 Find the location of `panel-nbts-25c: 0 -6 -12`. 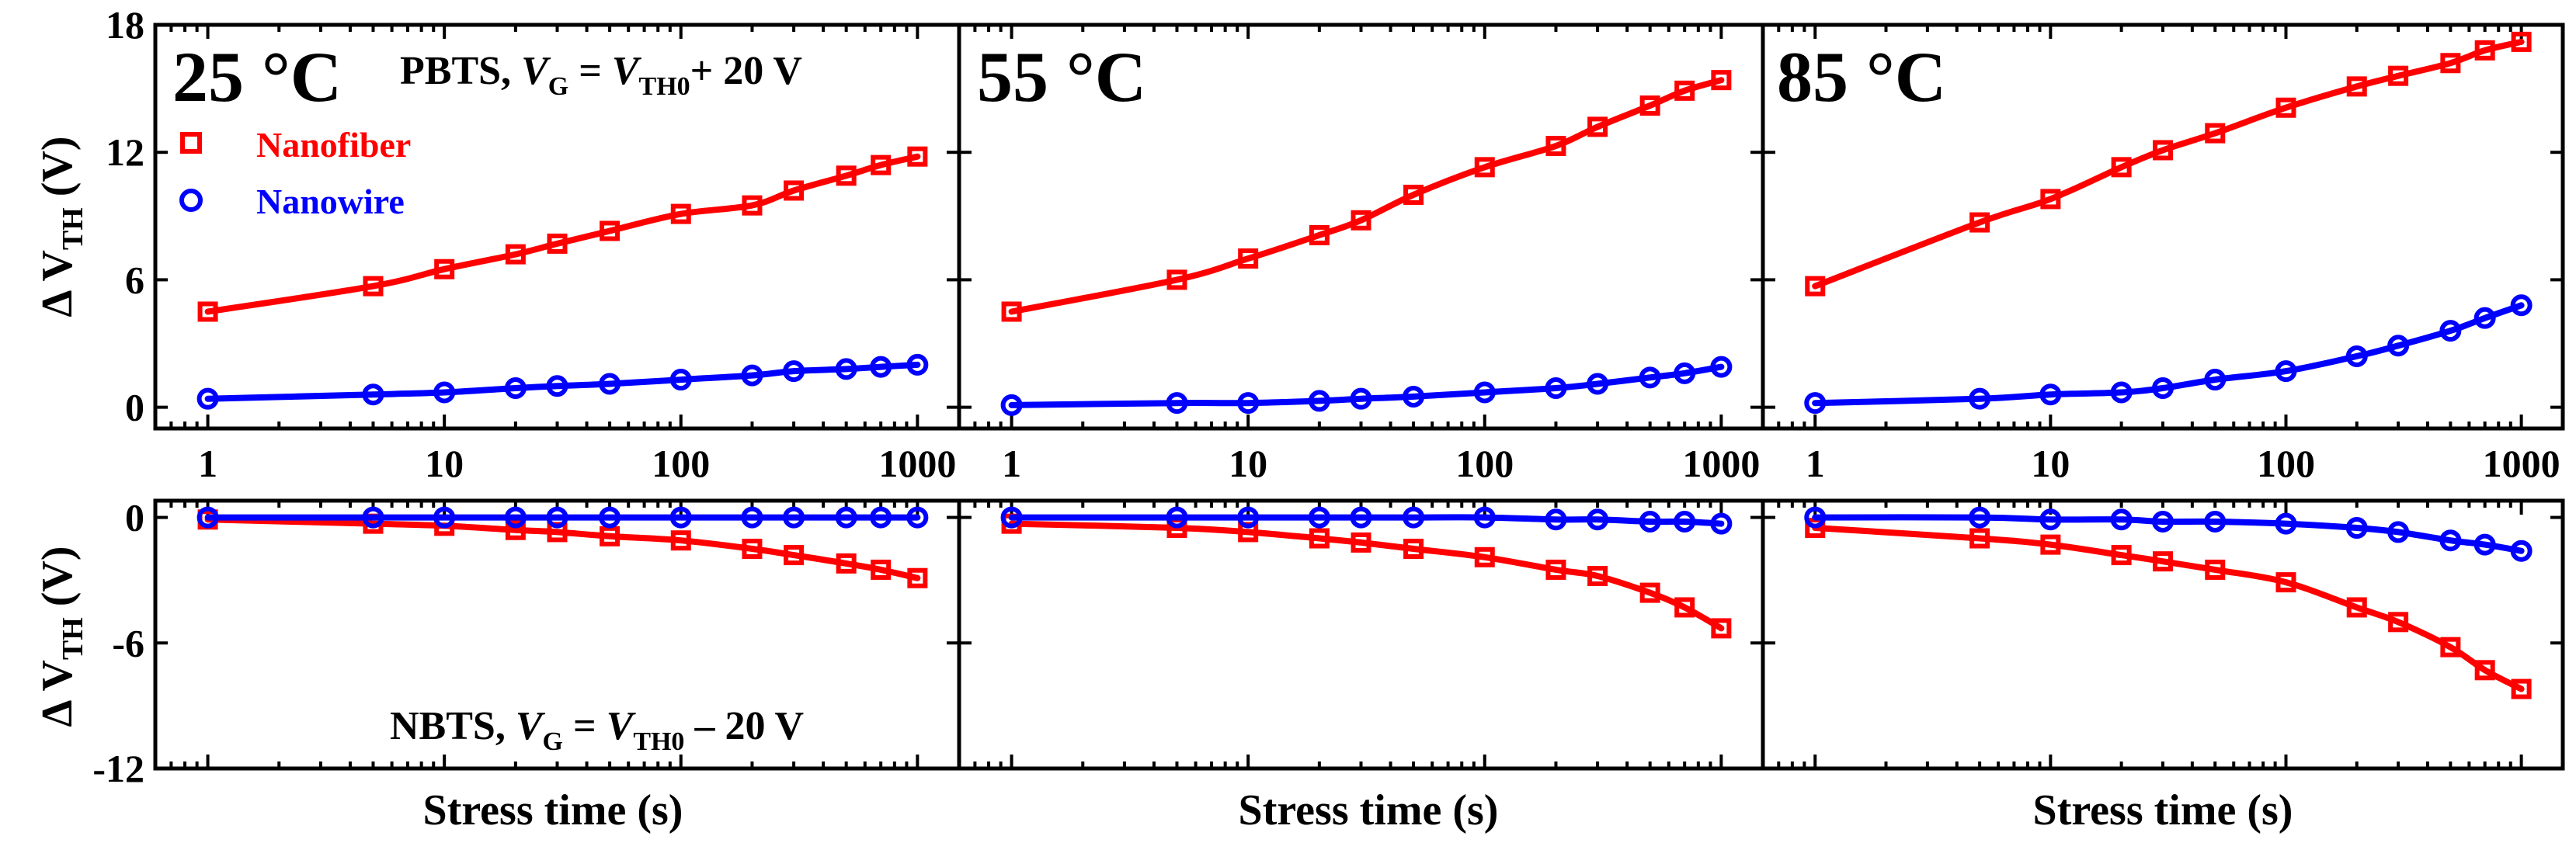

panel-nbts-25c: 0 -6 -12 is located at coordinates (526, 643).